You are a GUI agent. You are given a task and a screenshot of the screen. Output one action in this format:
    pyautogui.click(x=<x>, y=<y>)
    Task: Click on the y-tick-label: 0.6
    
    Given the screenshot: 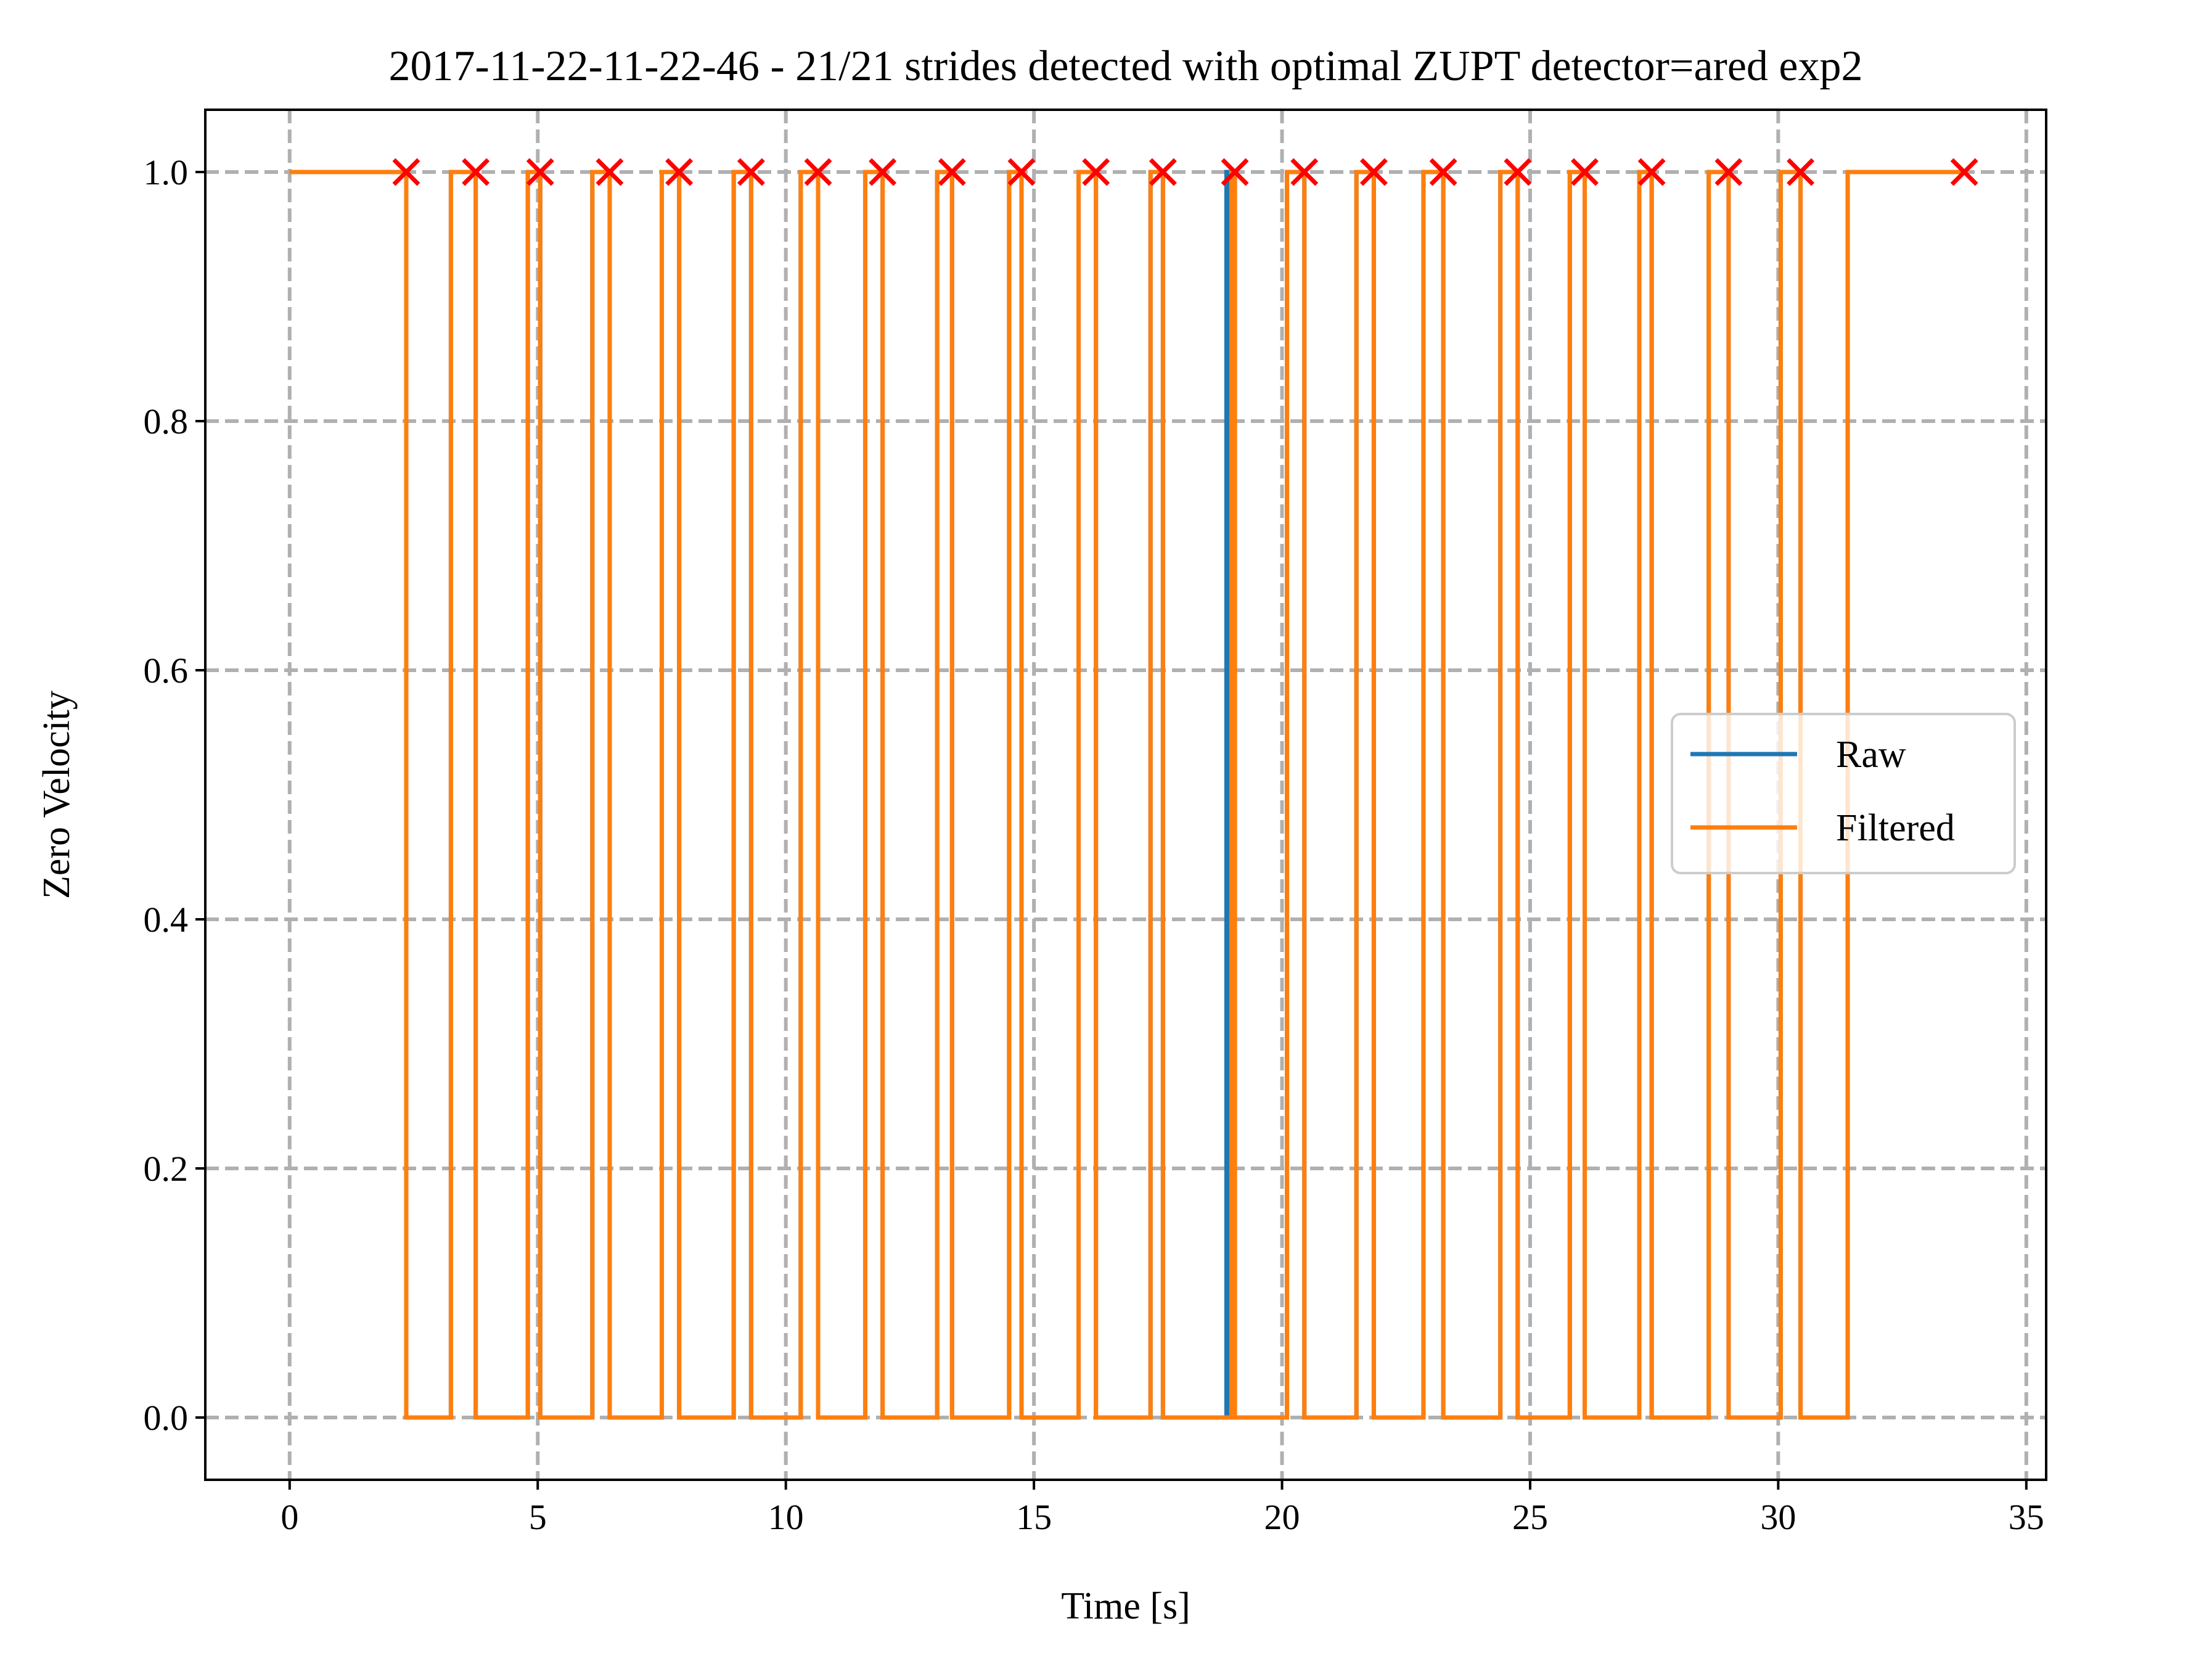 What is the action you would take?
    pyautogui.click(x=166, y=670)
    